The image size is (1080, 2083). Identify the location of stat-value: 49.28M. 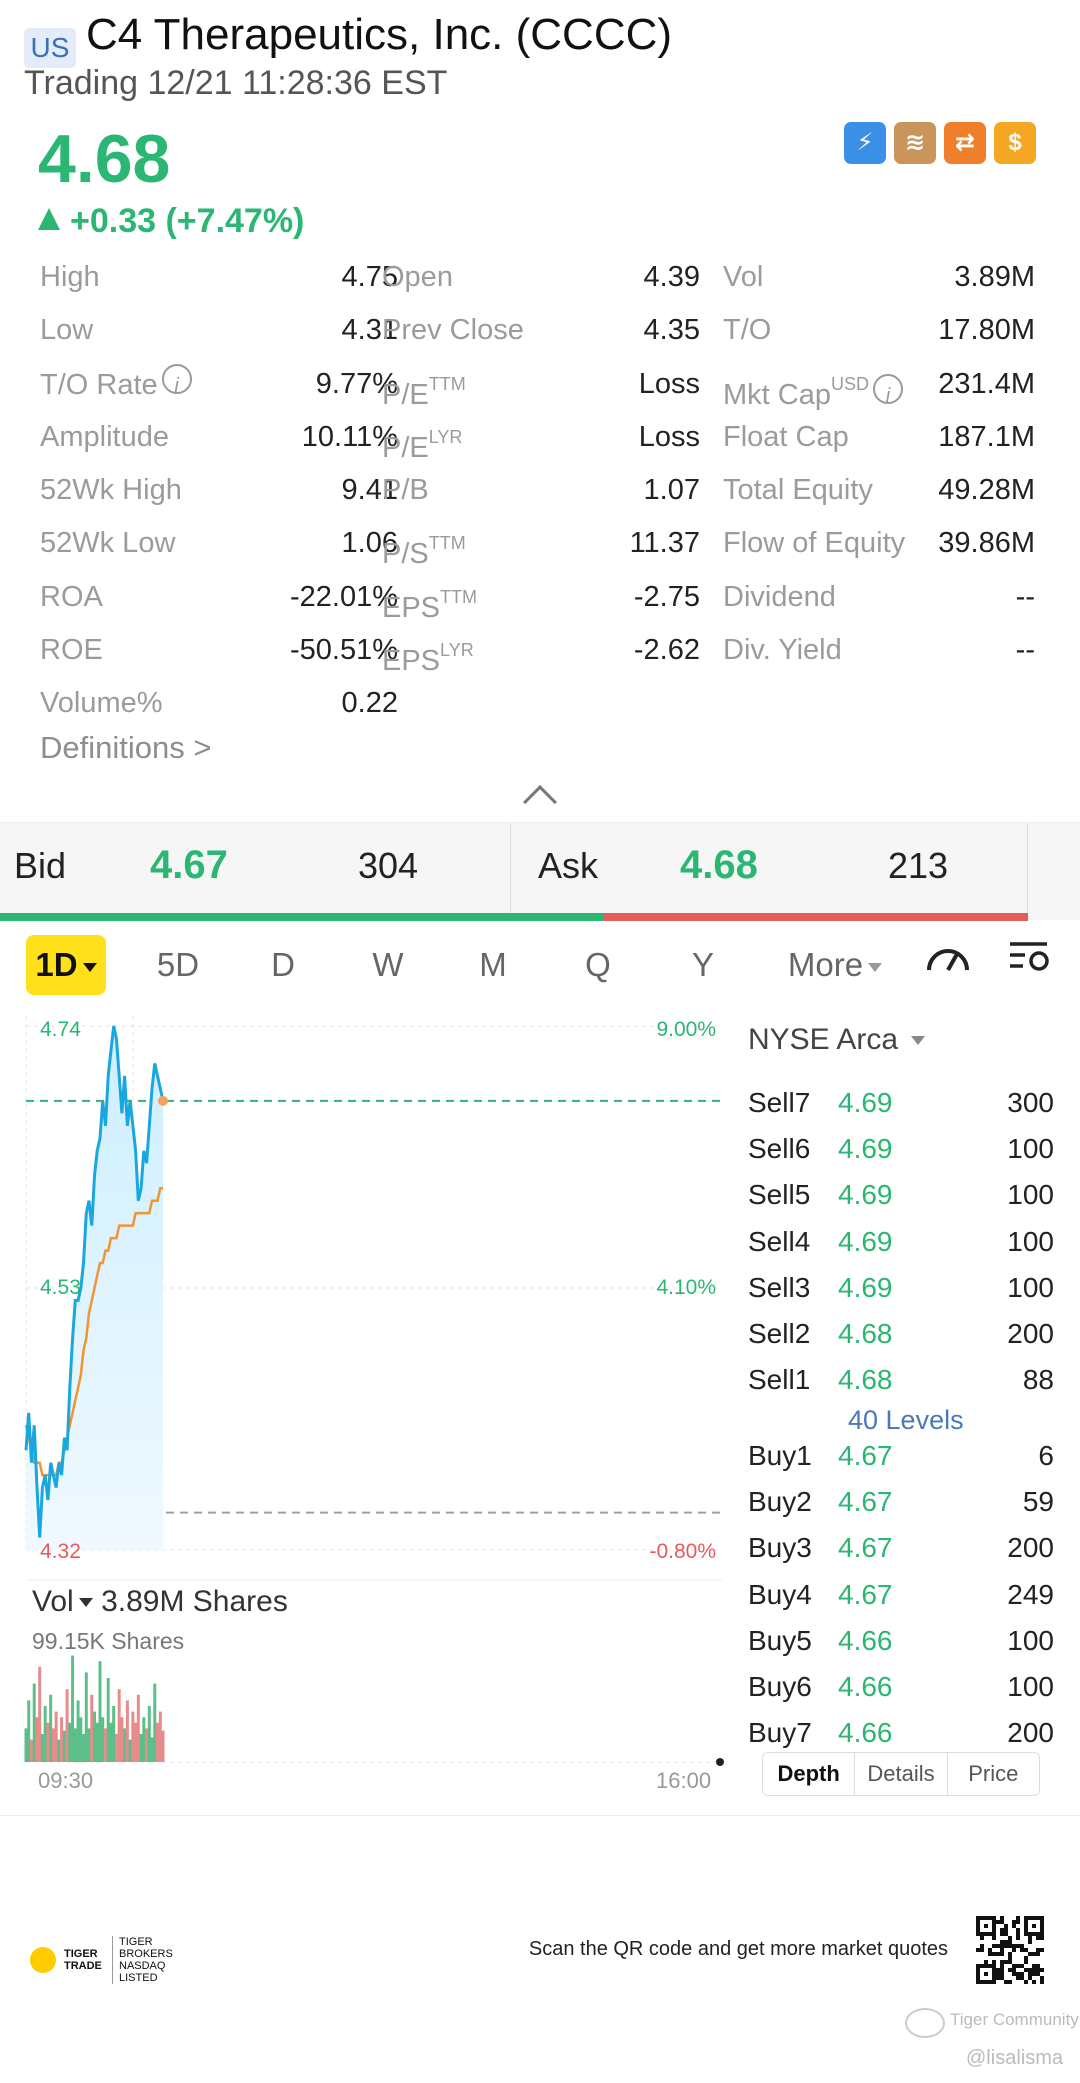
(986, 490).